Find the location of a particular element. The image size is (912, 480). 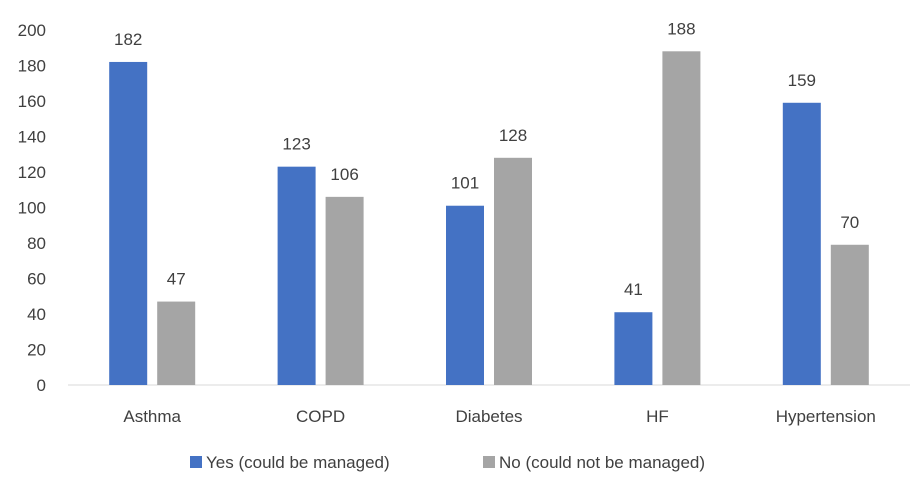

category-label: COPD is located at coordinates (320, 416).